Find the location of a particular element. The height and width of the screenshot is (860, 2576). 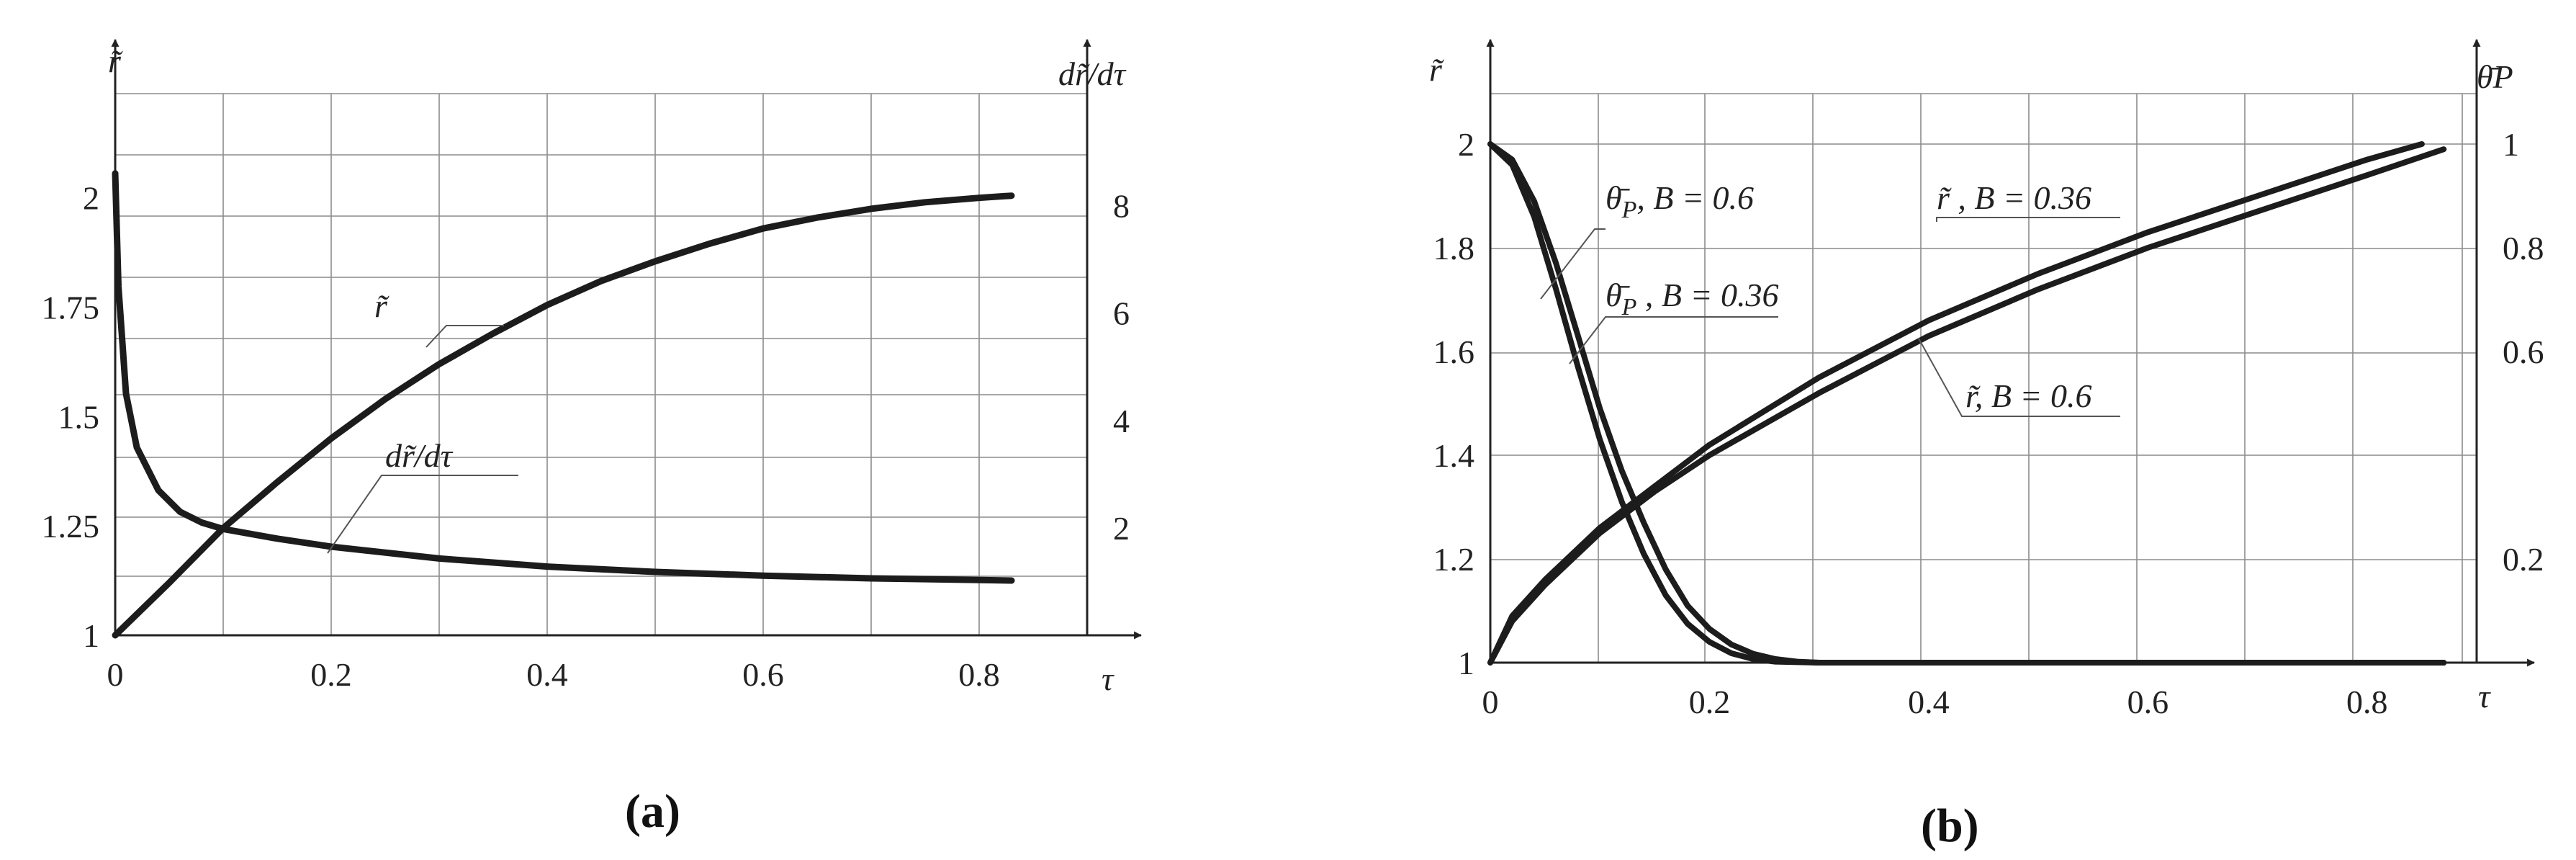

b-x-tick-label: 0.8 is located at coordinates (2367, 702).